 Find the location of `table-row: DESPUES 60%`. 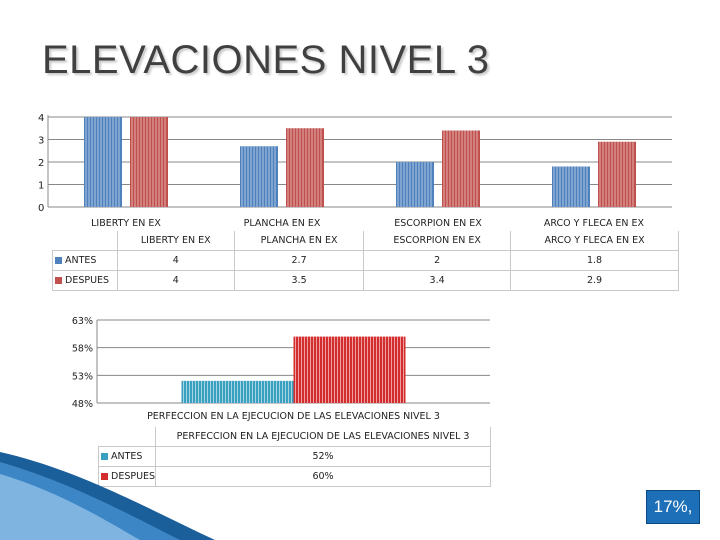

table-row: DESPUES 60% is located at coordinates (294, 476).